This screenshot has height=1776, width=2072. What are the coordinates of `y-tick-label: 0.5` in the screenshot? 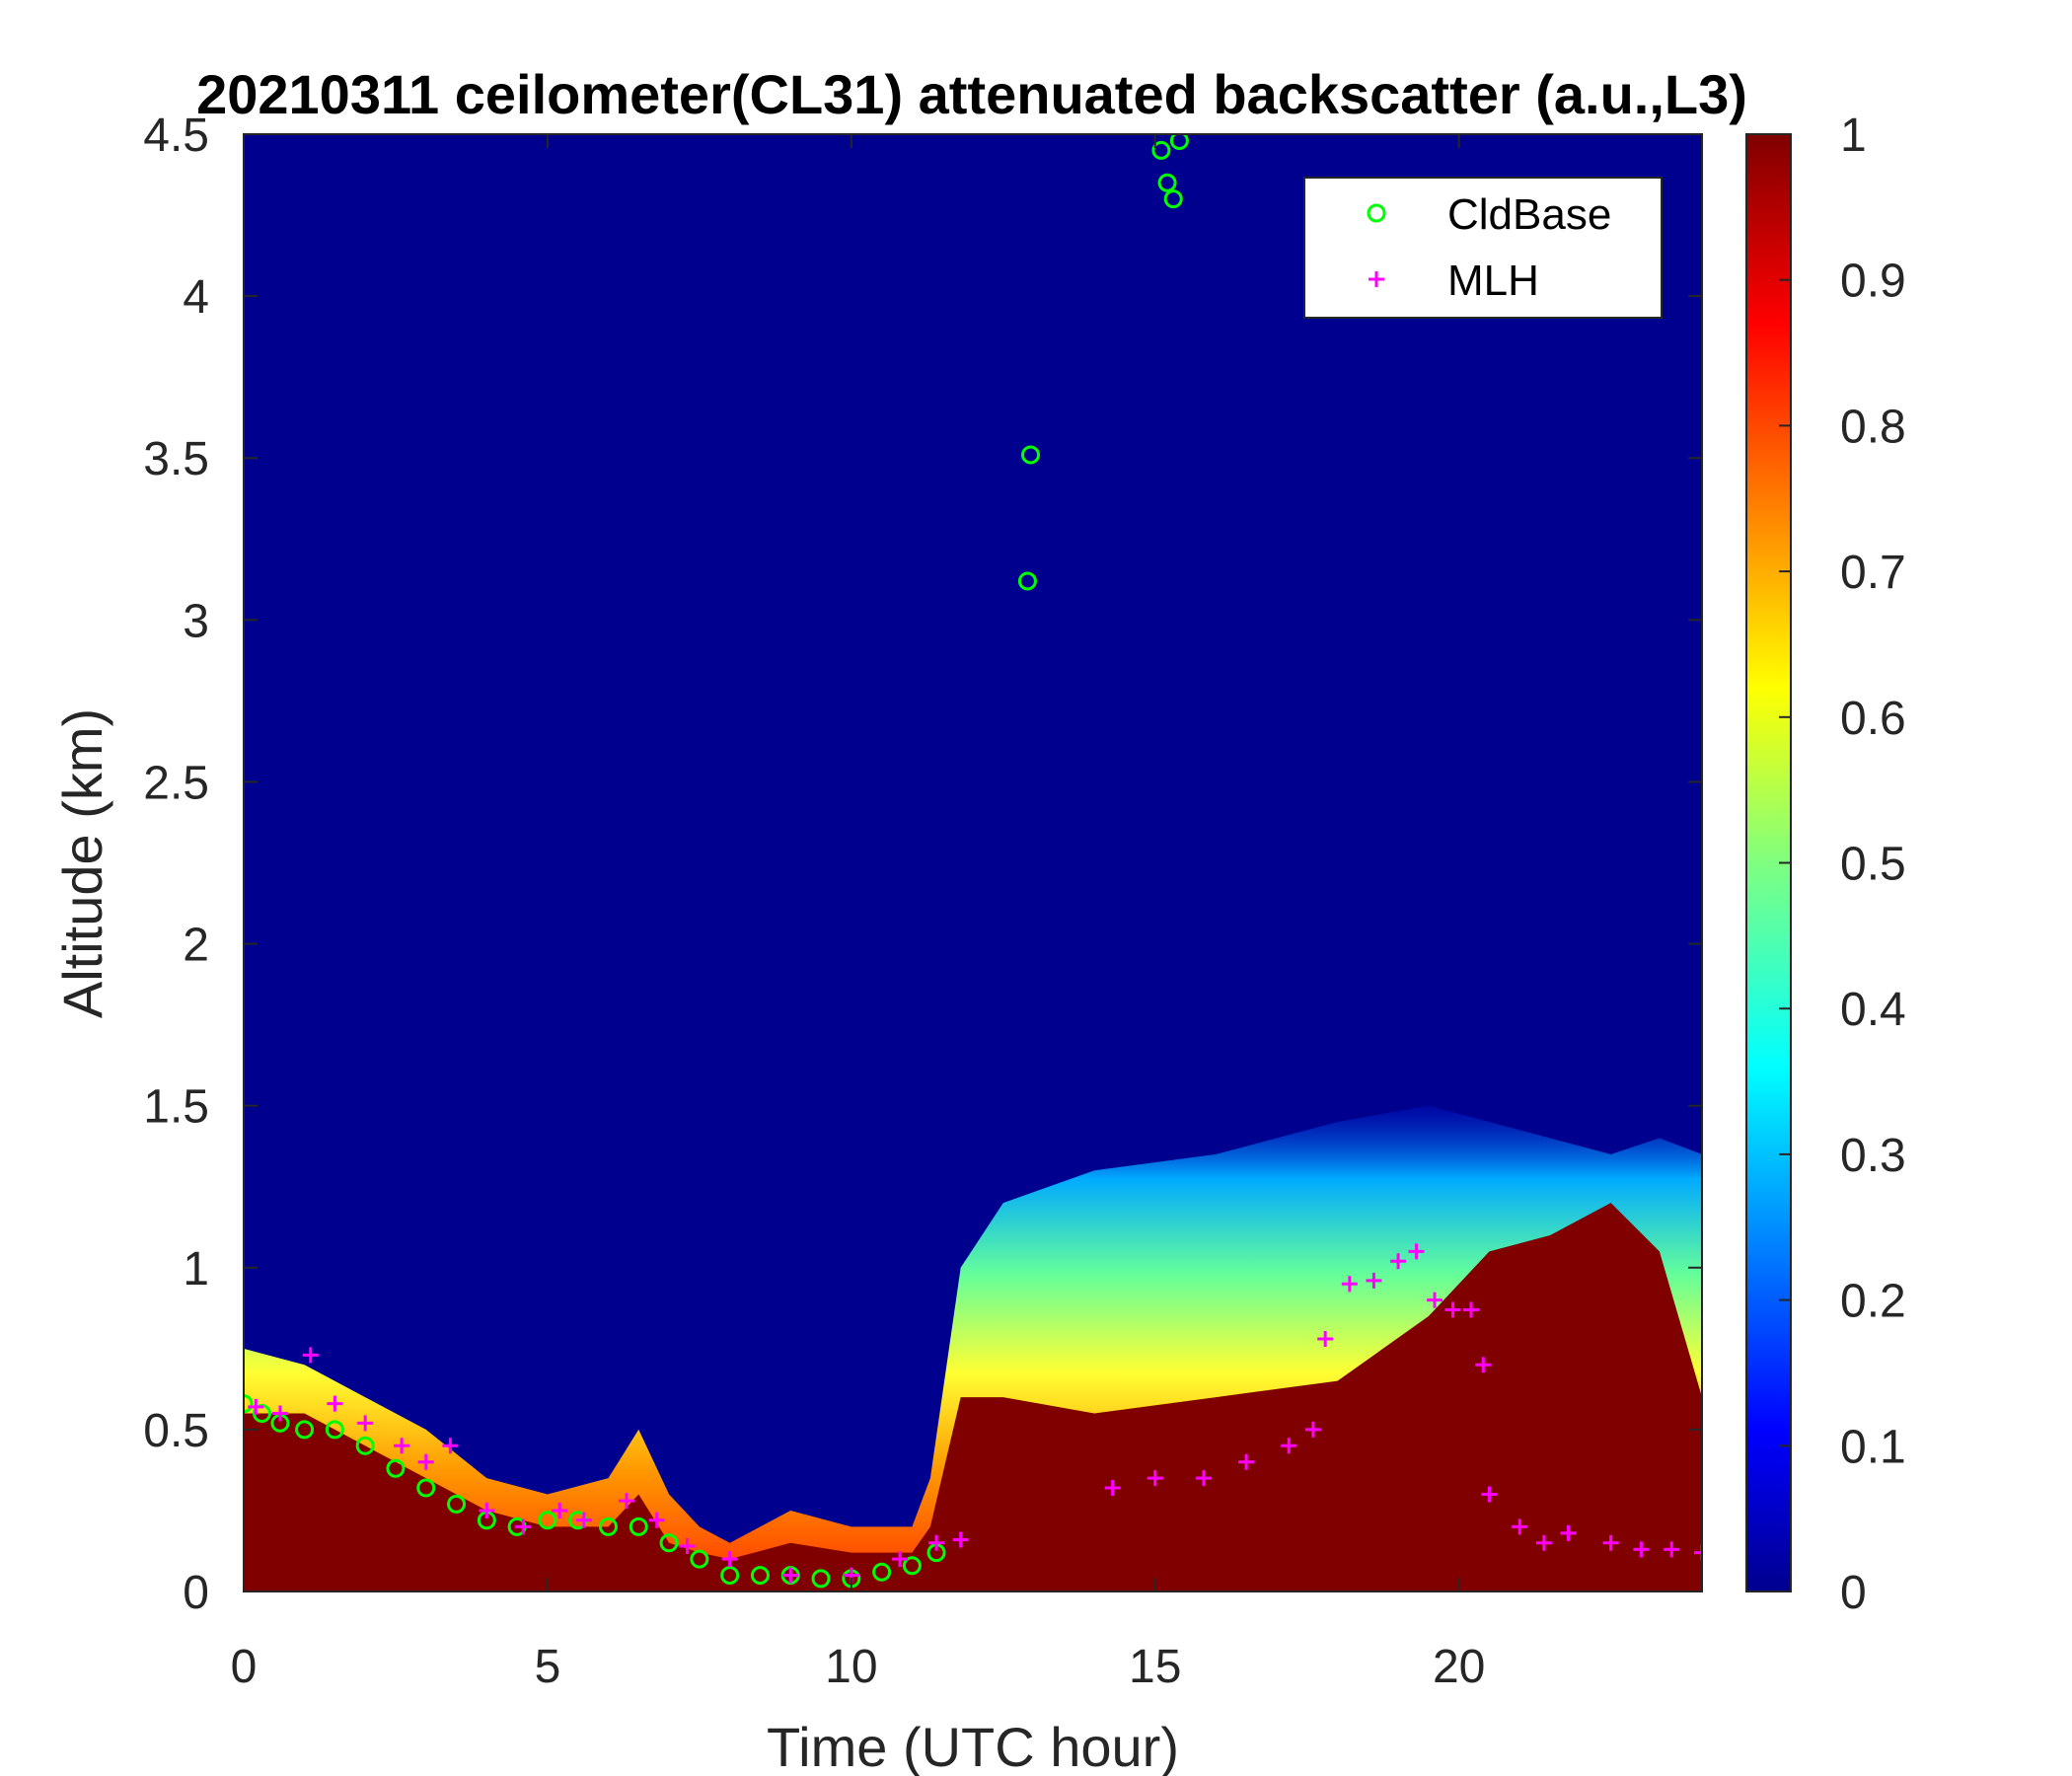 It's located at (176, 1431).